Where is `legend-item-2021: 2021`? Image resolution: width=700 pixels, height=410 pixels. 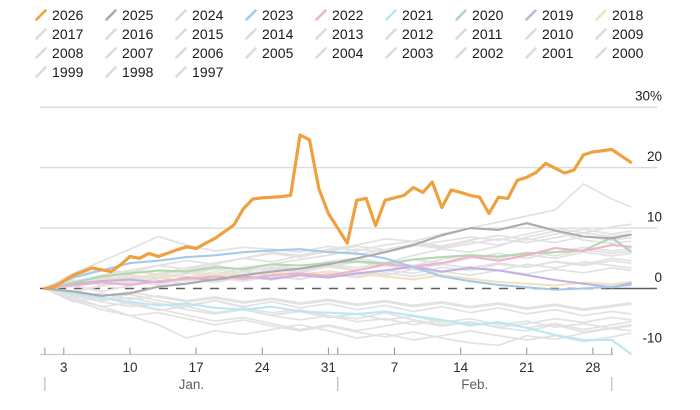 legend-item-2021: 2021 is located at coordinates (413, 14).